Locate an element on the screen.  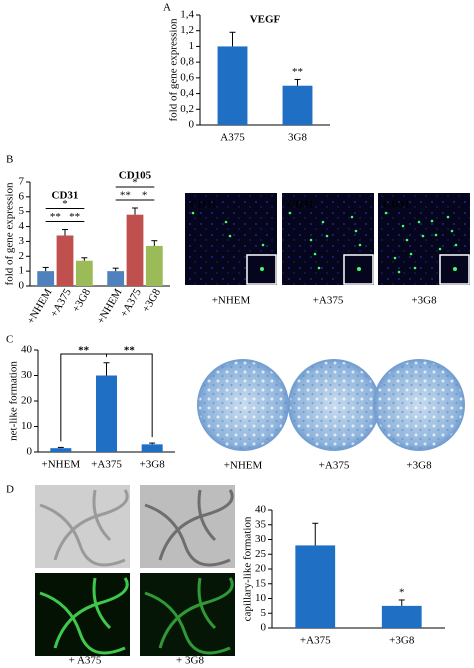
image-label: CD31 is located at coordinates (203, 205).